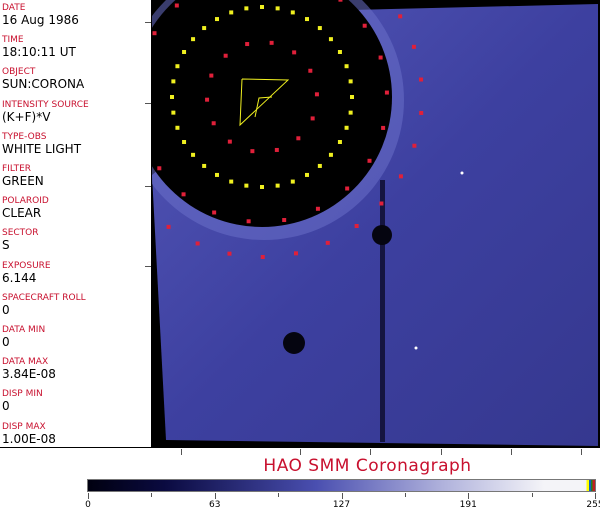 The image size is (600, 512). I want to click on colorbar-tick-label: 0, so click(88, 505).